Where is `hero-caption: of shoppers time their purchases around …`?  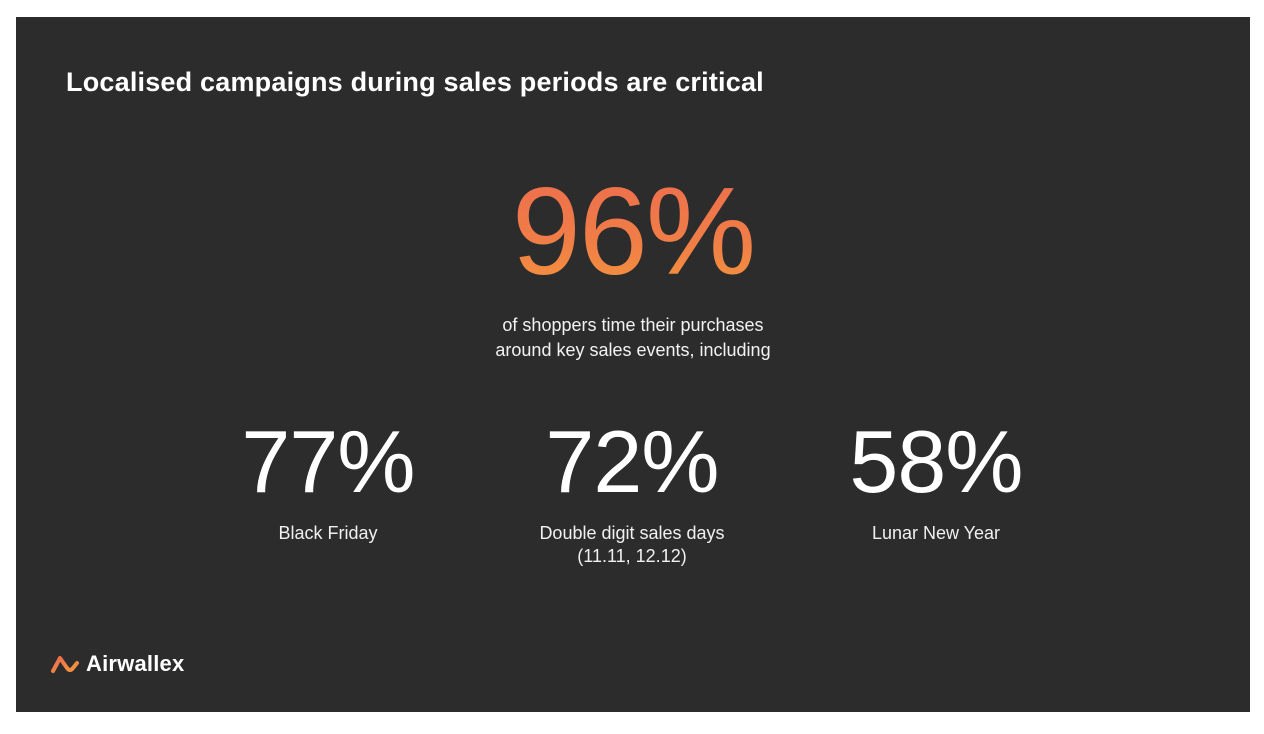 hero-caption: of shoppers time their purchases around … is located at coordinates (633, 338).